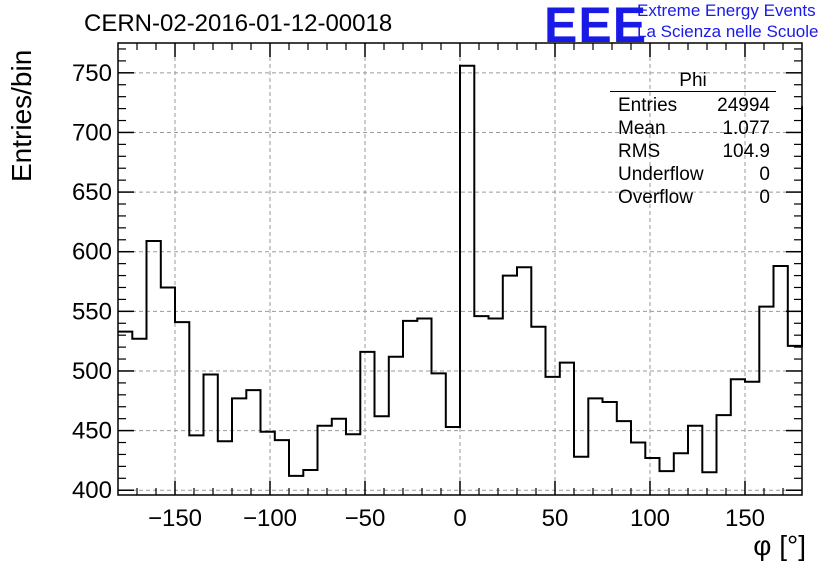 This screenshot has width=836, height=572. I want to click on logo-tagline-2: La Scienza nelle Scuole, so click(728, 31).